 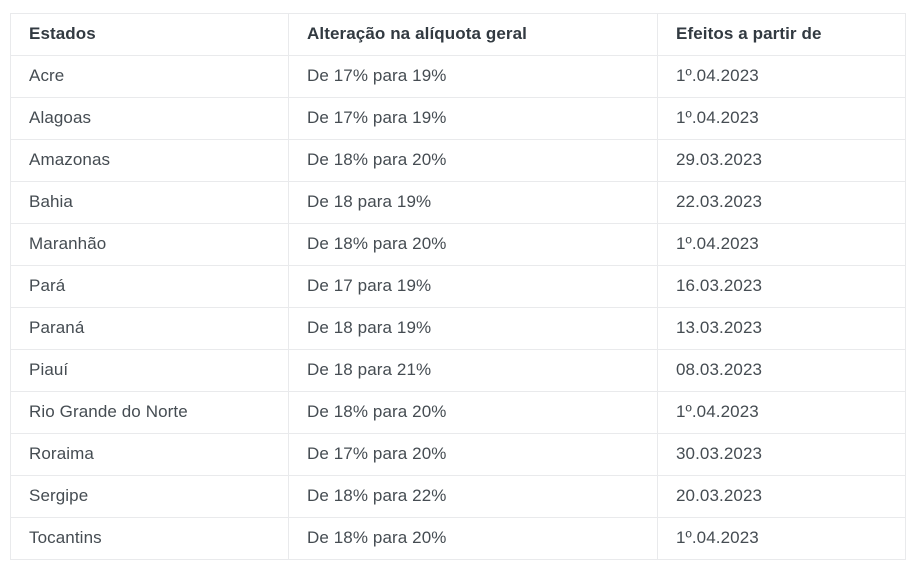 I want to click on cell-efeitos-data: 13.03.2023, so click(x=781, y=328).